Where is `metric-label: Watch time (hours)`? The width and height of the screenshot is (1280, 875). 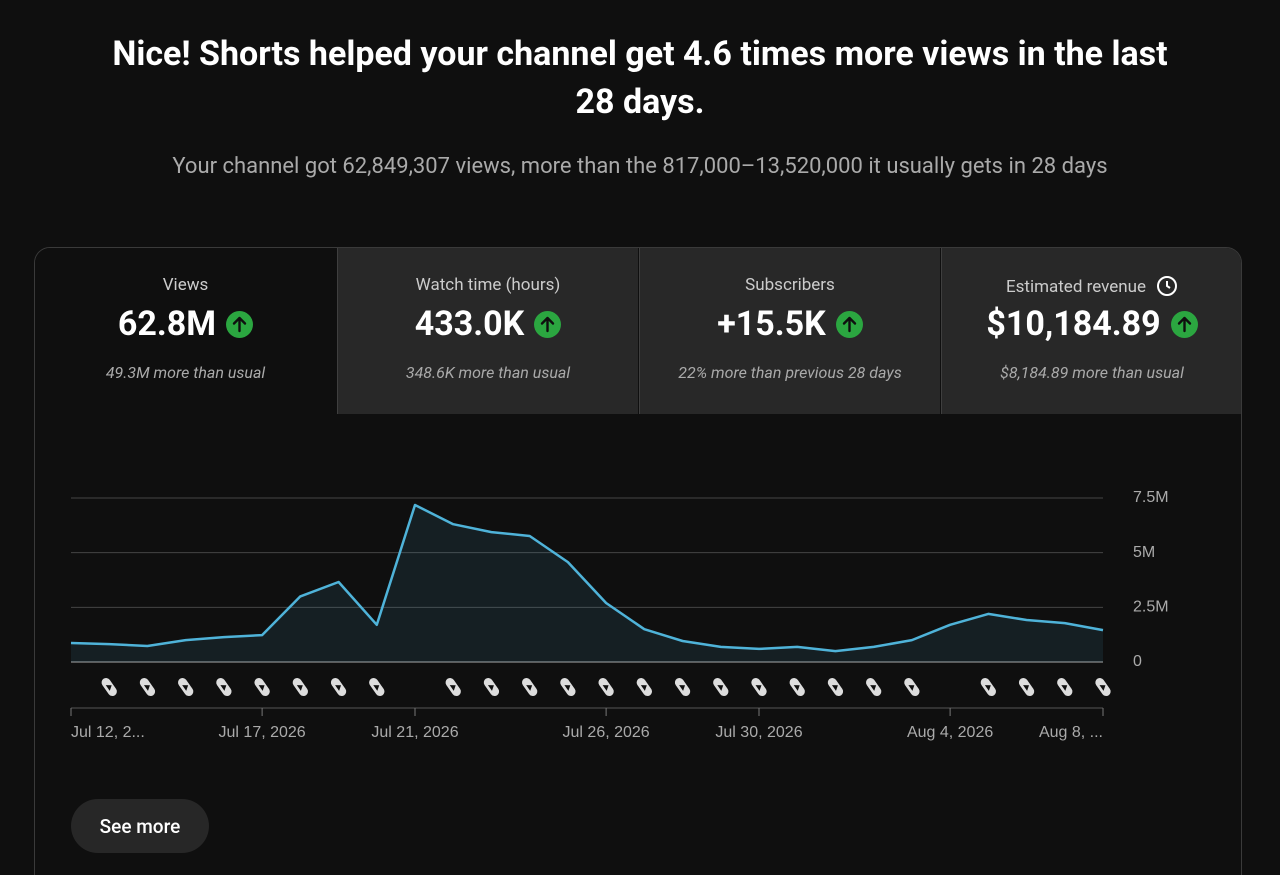
metric-label: Watch time (hours) is located at coordinates (488, 285).